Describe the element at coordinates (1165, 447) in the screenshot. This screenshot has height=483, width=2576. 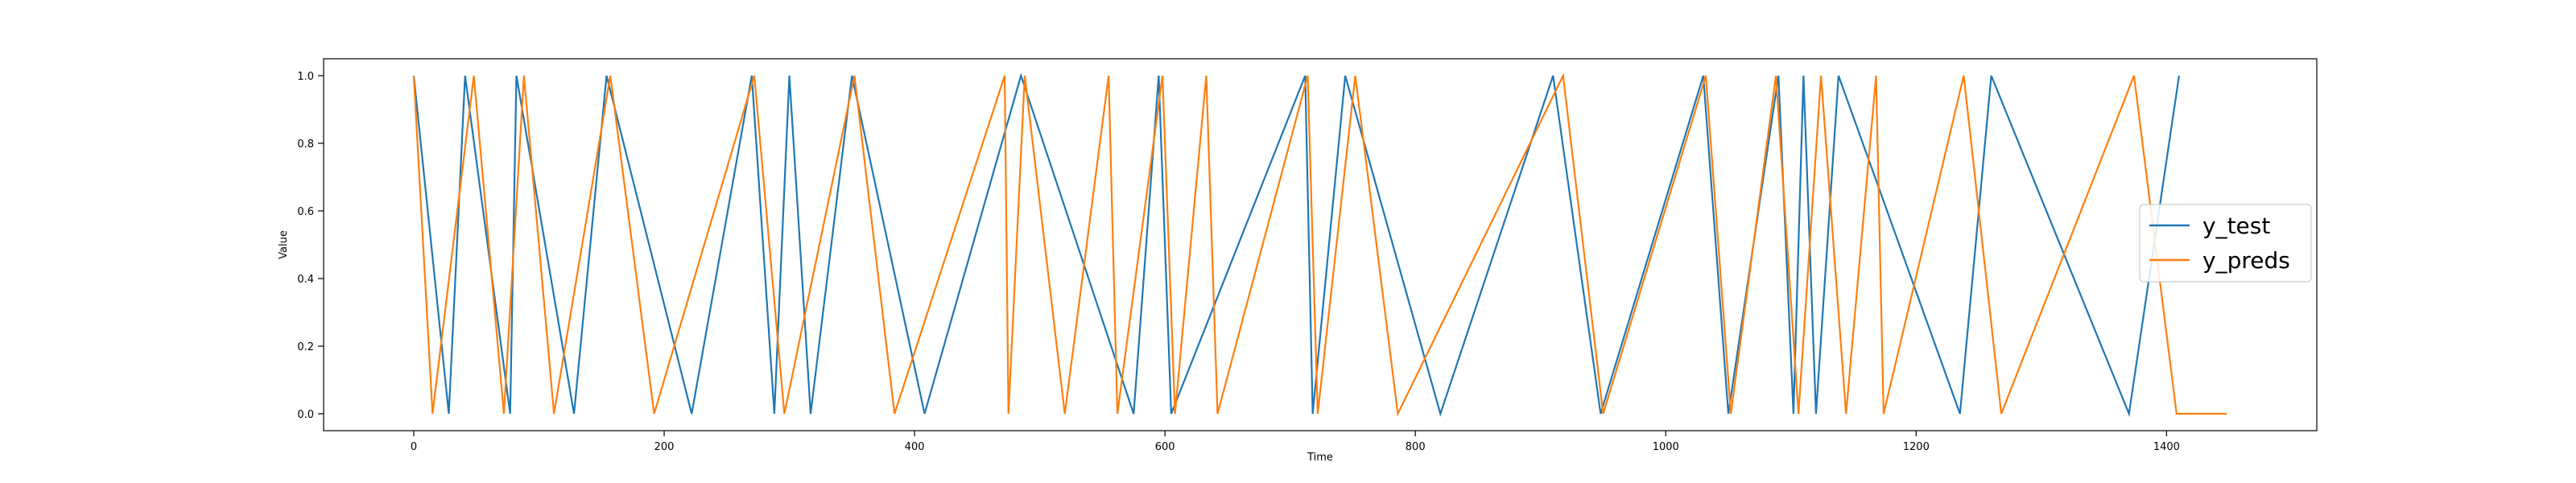
I see `x-tick-label: 600` at that location.